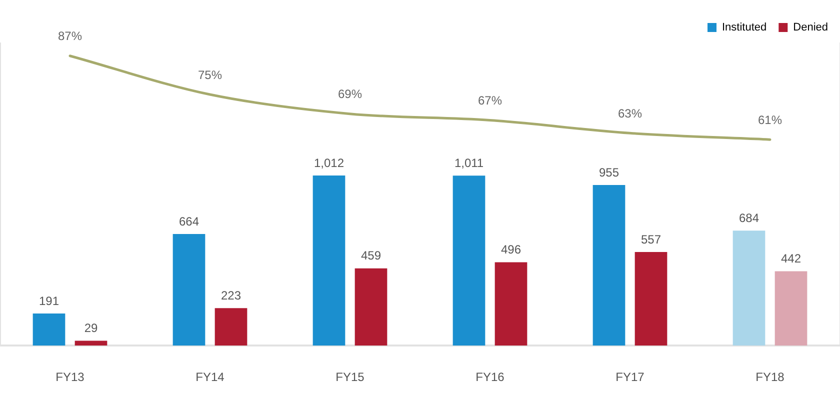  Describe the element at coordinates (651, 239) in the screenshot. I see `data-label: 557` at that location.